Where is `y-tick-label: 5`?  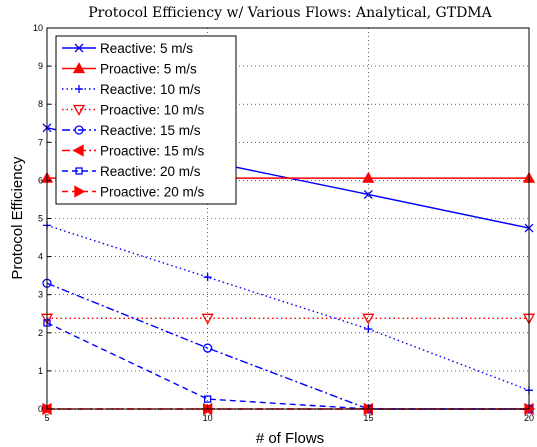 y-tick-label: 5 is located at coordinates (40, 219).